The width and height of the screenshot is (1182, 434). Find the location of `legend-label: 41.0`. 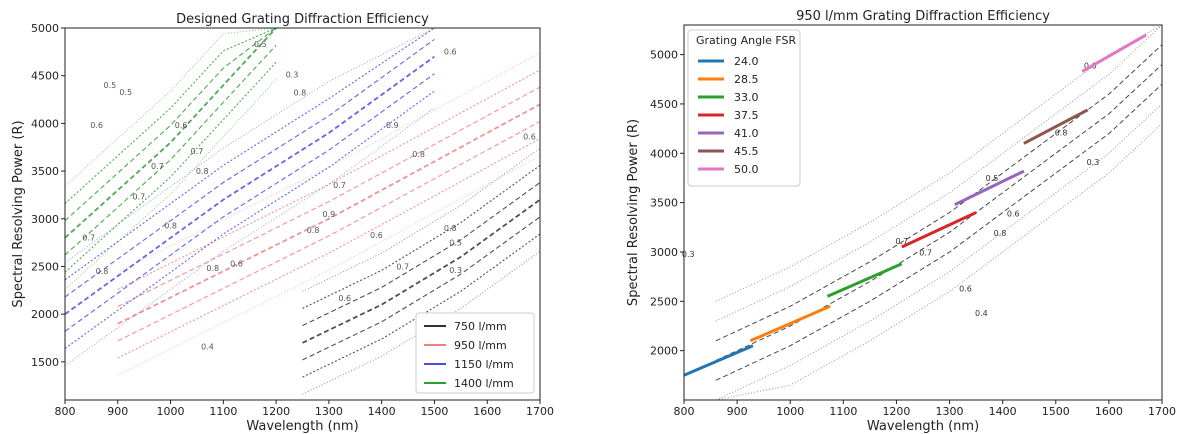

legend-label: 41.0 is located at coordinates (746, 133).